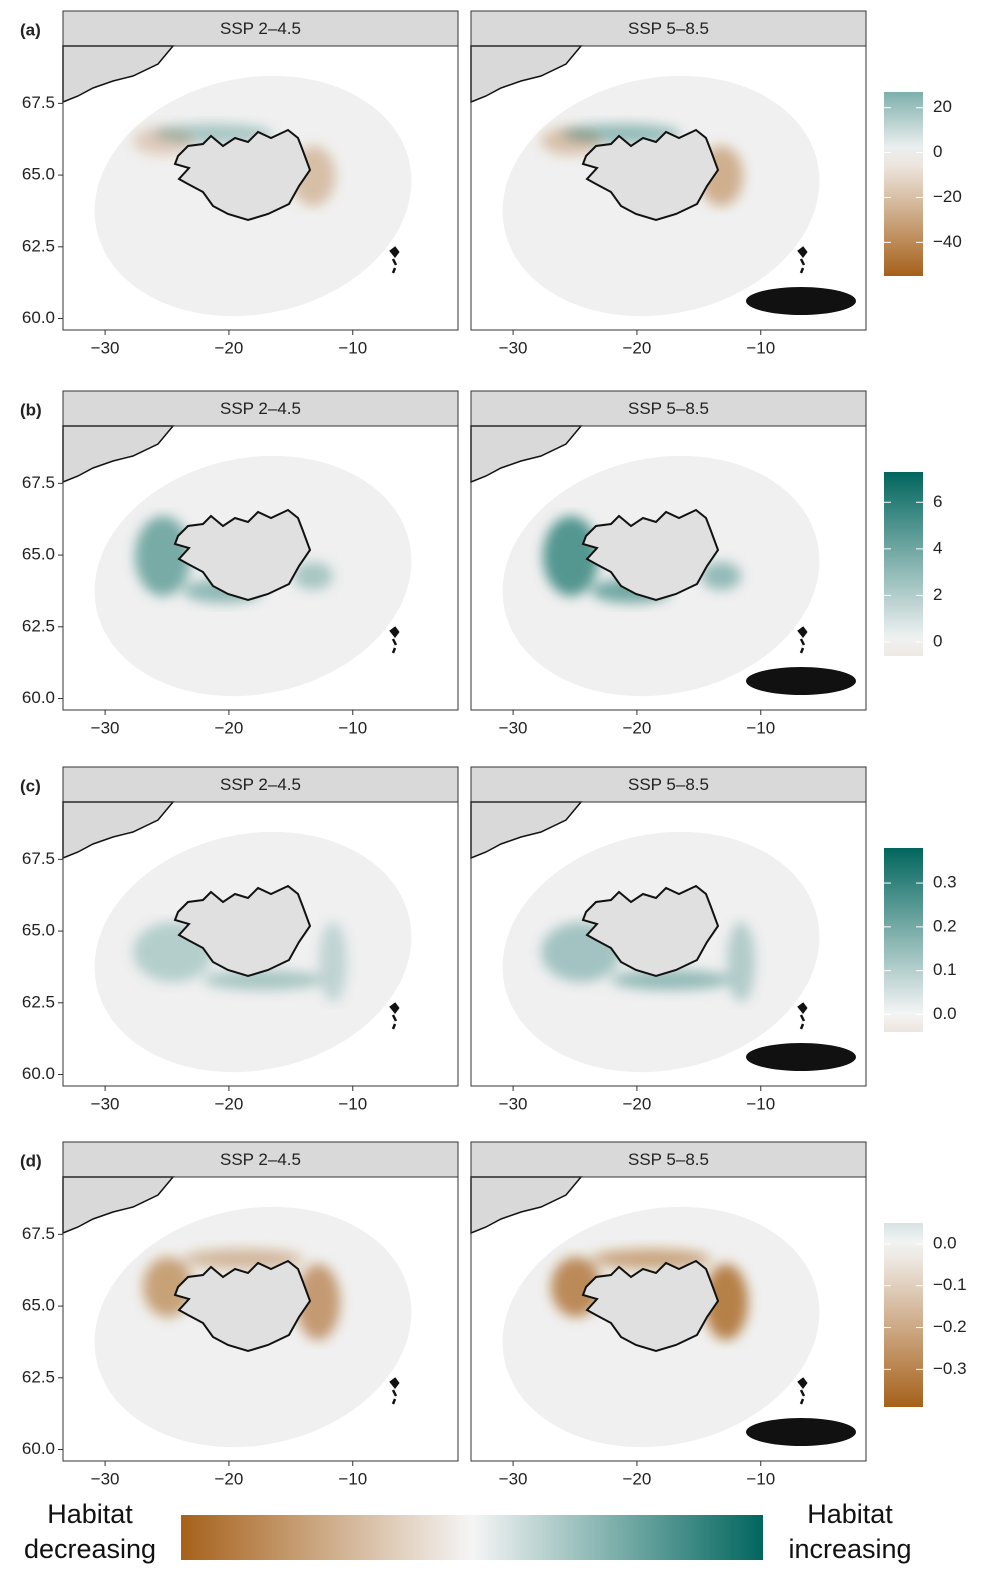  Describe the element at coordinates (950, 1326) in the screenshot. I see `colorbar-label: −0.2` at that location.